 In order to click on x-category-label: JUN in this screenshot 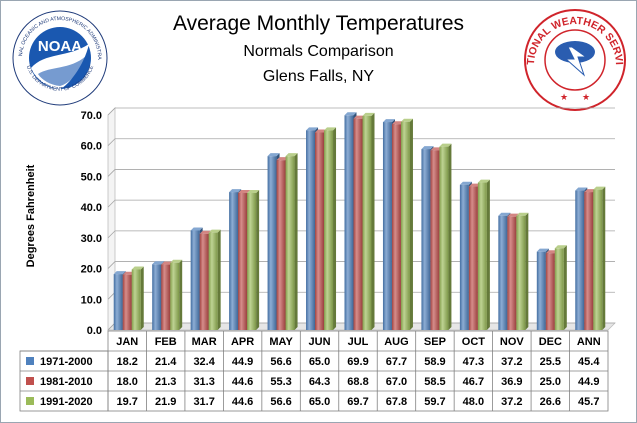, I will do `click(320, 342)`.